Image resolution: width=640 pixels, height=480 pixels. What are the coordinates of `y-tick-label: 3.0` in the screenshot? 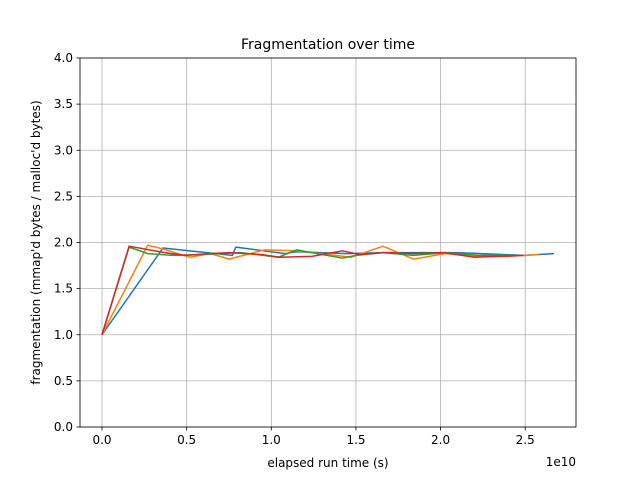 It's located at (63, 150).